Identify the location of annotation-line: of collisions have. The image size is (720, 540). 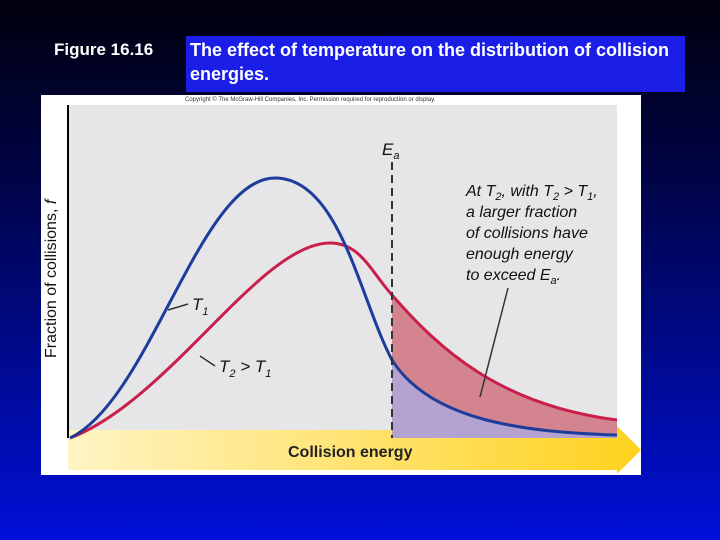
(527, 233).